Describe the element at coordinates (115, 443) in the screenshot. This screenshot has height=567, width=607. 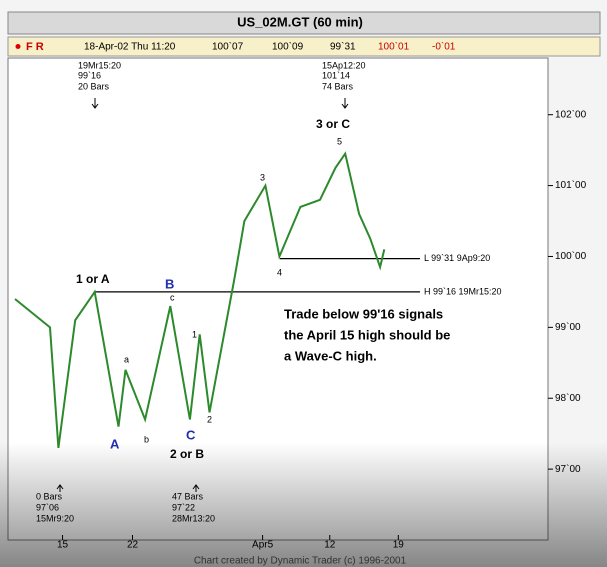
I see `annotation: A` at that location.